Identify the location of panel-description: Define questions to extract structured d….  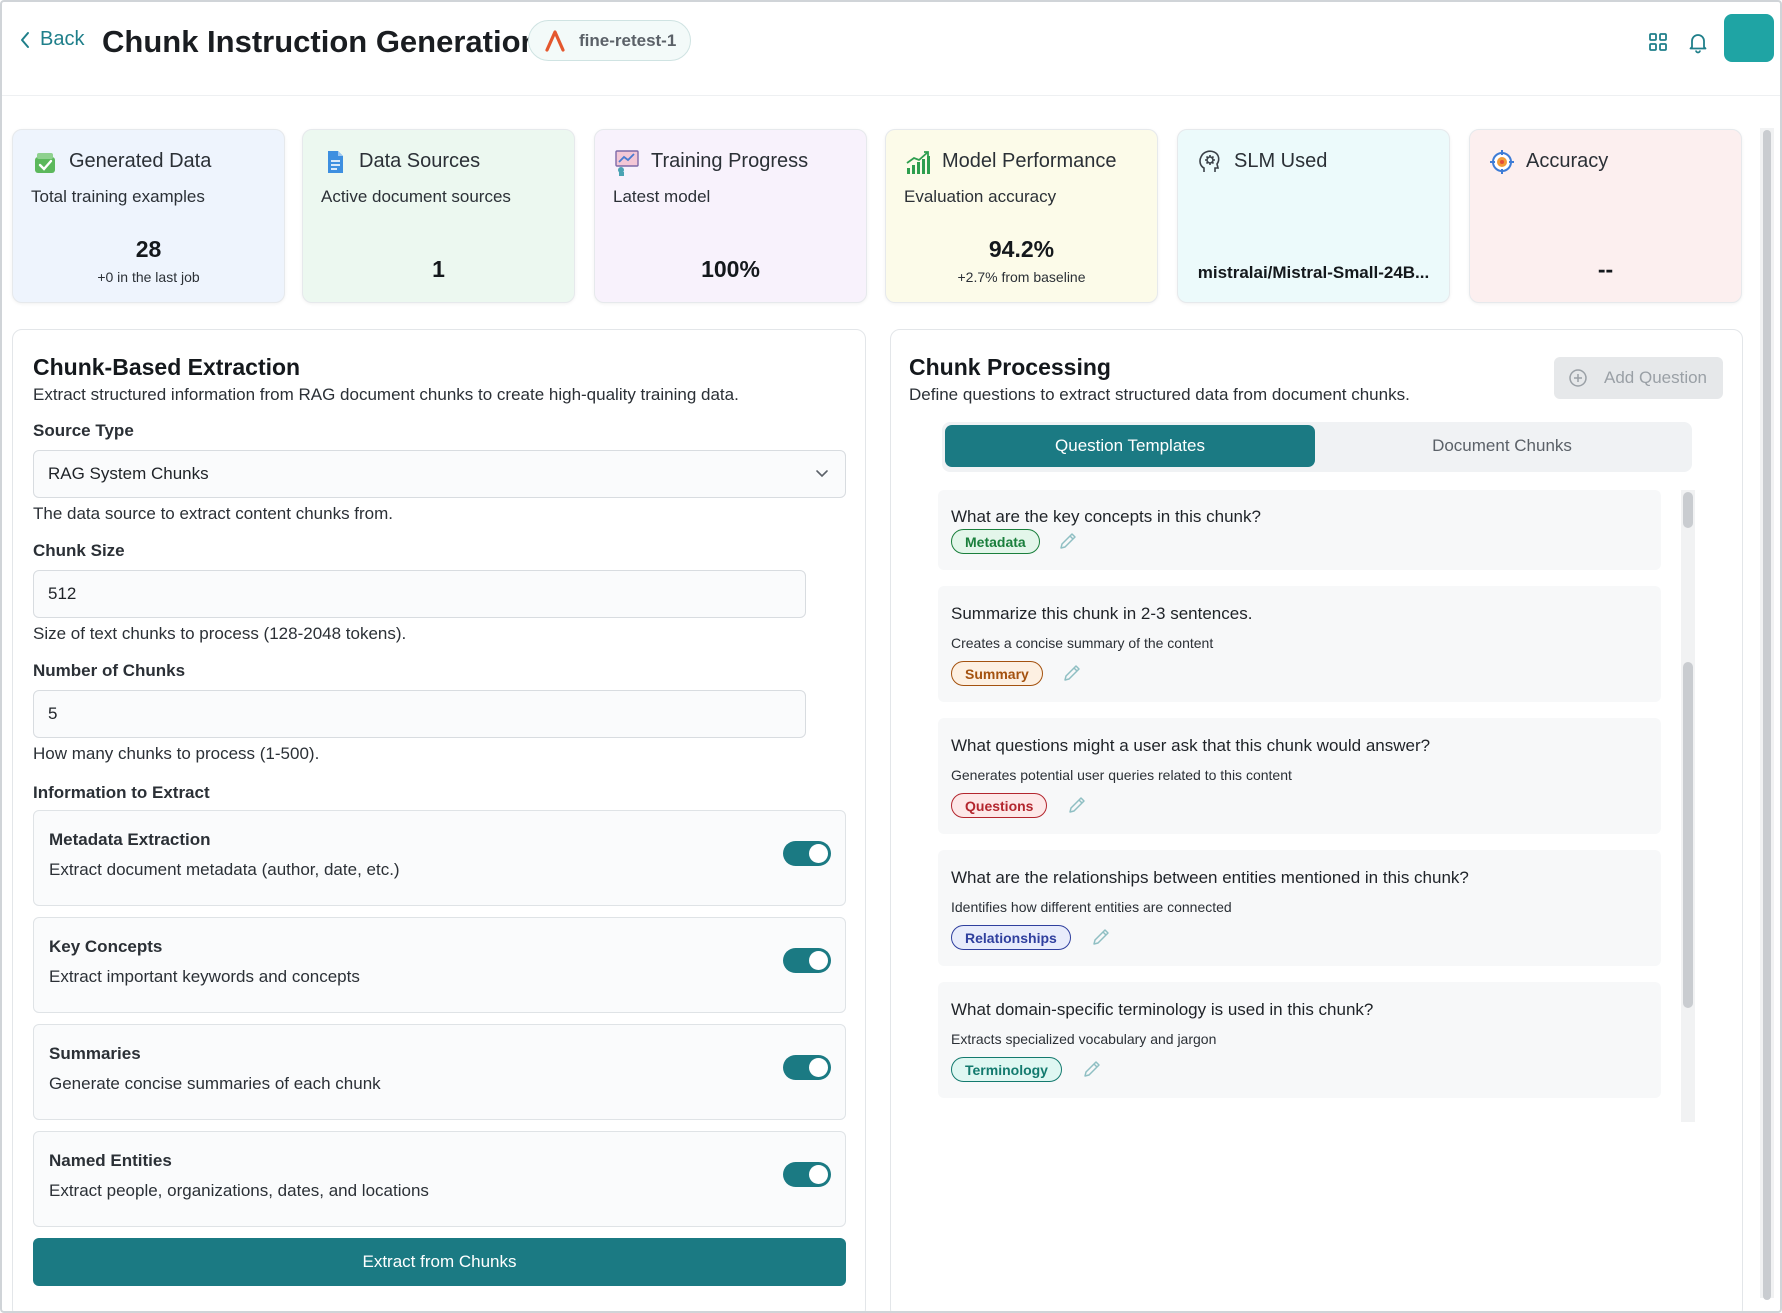
(1159, 394).